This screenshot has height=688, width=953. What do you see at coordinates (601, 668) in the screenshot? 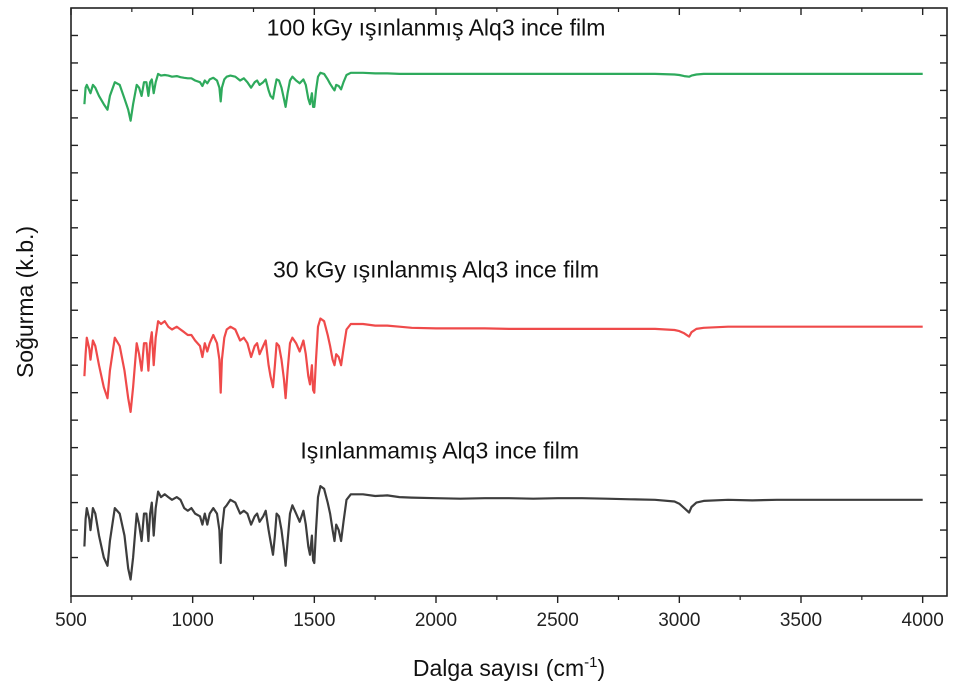
I see `x-axis-title-close: )` at bounding box center [601, 668].